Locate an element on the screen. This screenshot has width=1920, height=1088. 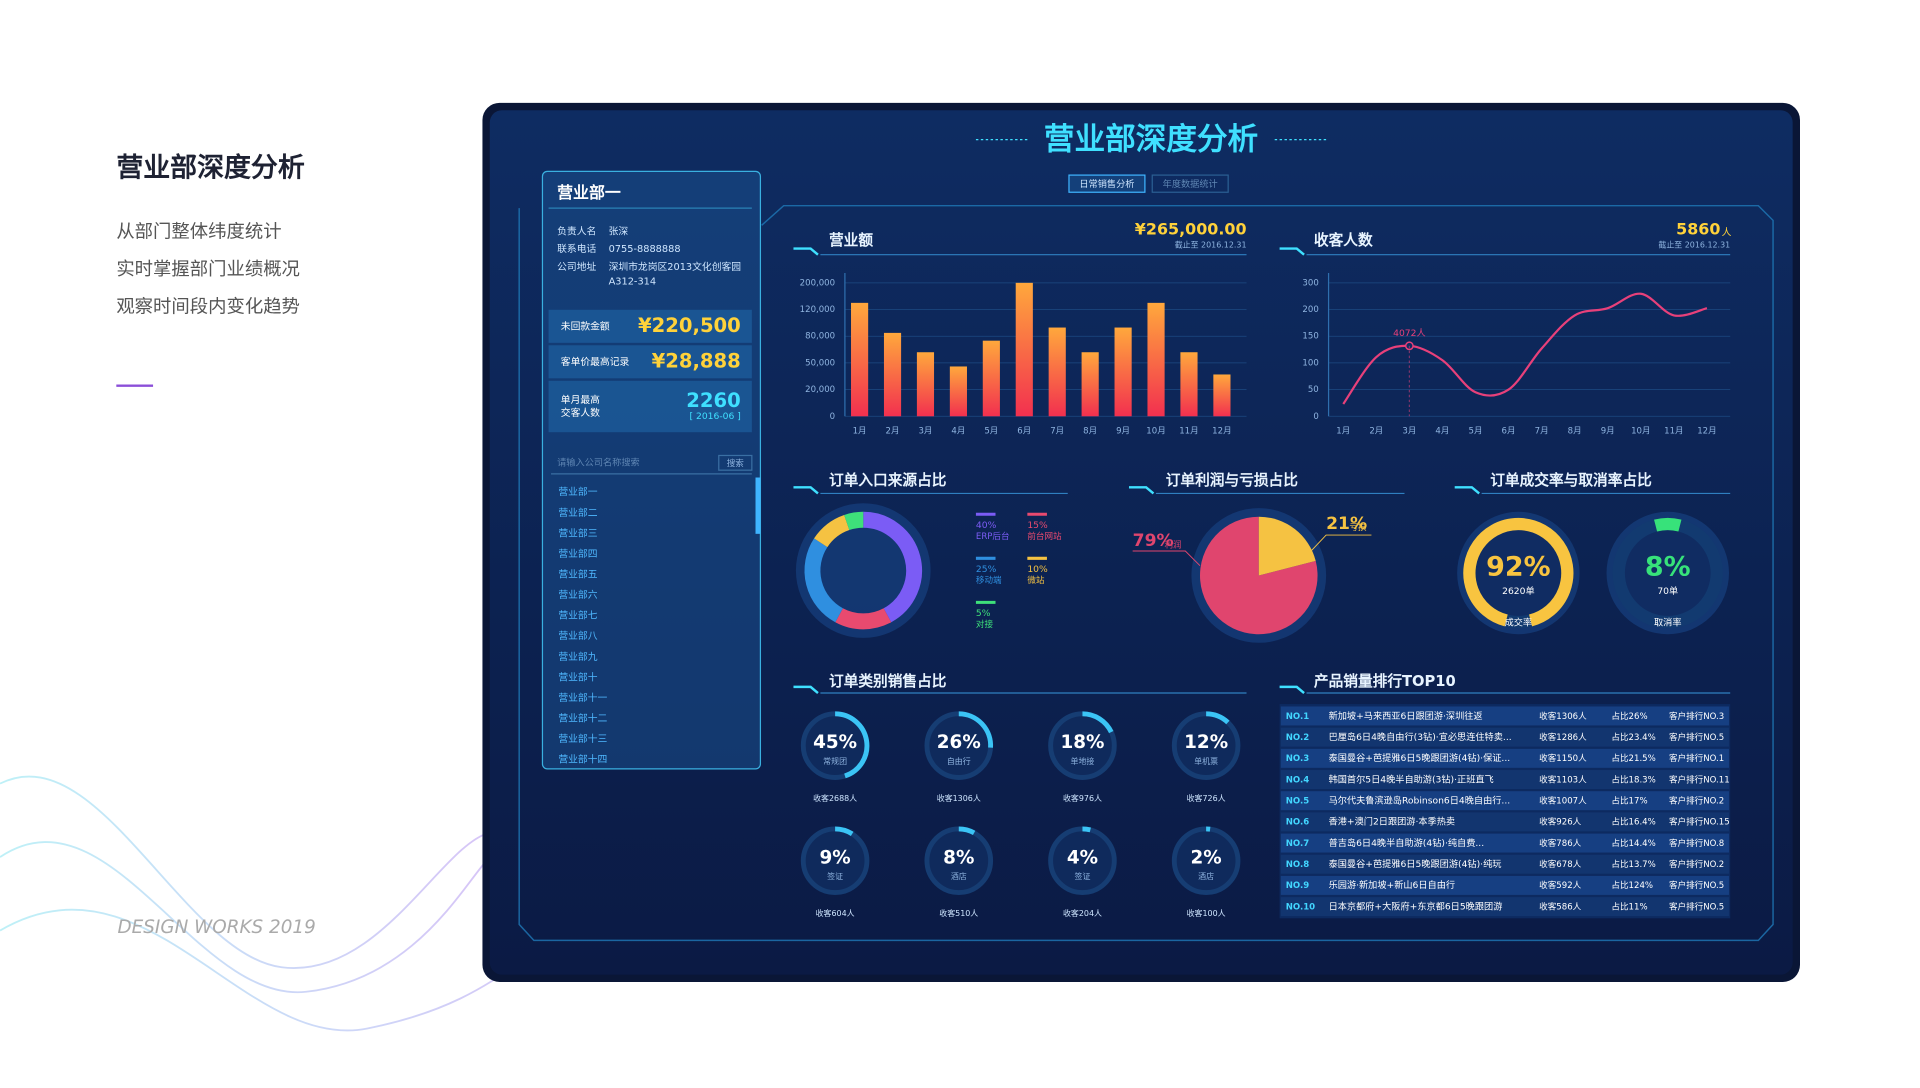
department-item: 营业部四 is located at coordinates (577, 553).